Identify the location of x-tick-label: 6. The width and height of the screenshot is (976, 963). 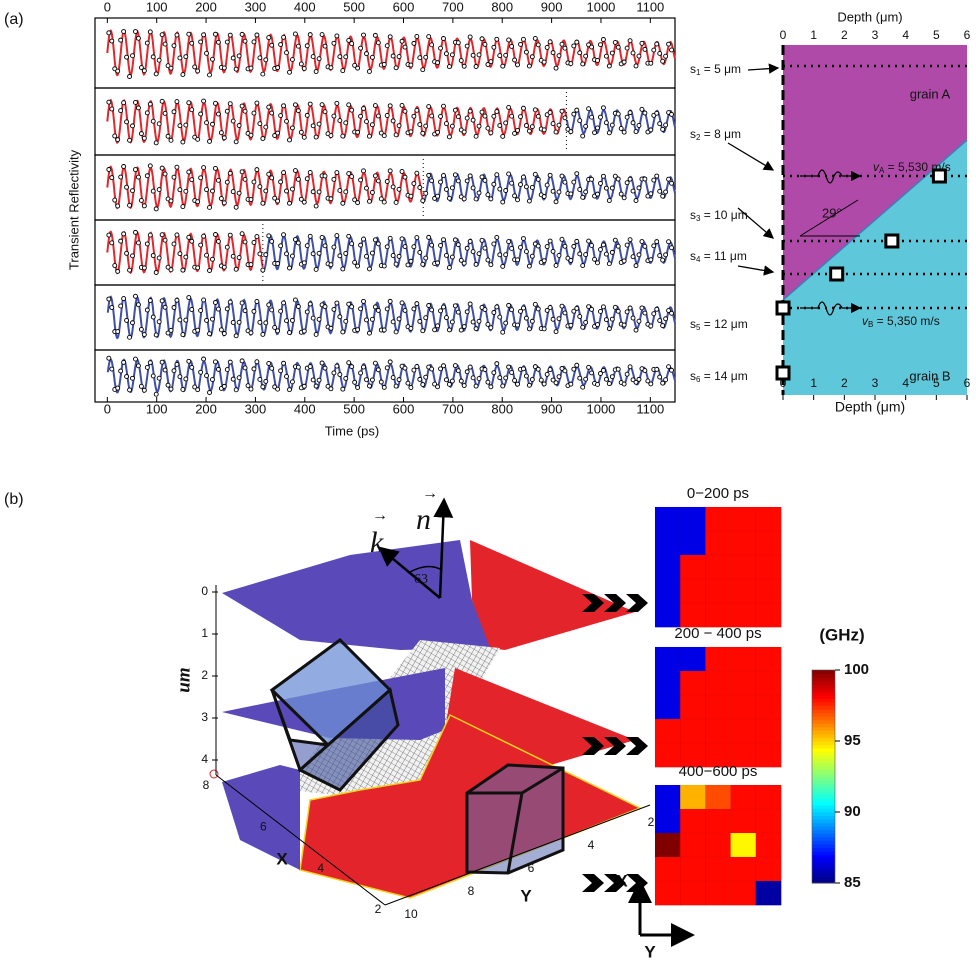
(967, 35).